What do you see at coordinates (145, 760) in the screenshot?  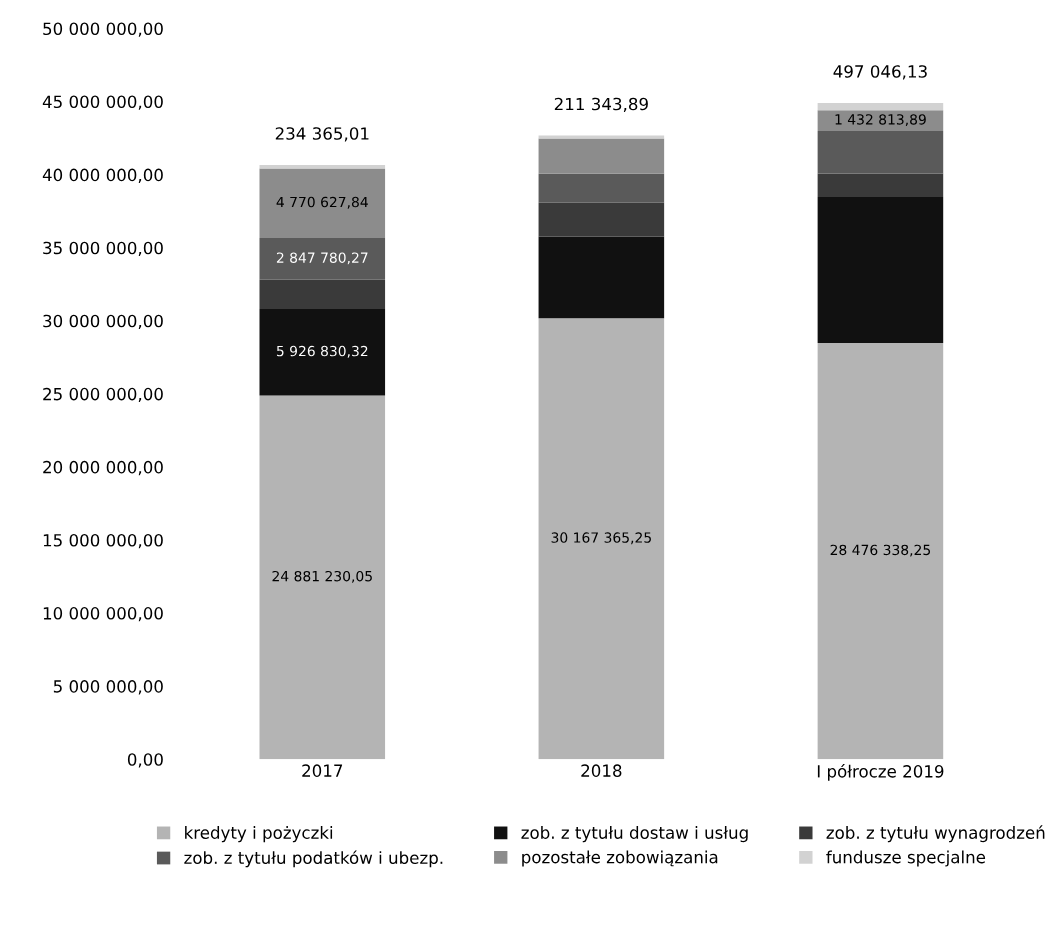 I see `y-tick-label: 0,00` at bounding box center [145, 760].